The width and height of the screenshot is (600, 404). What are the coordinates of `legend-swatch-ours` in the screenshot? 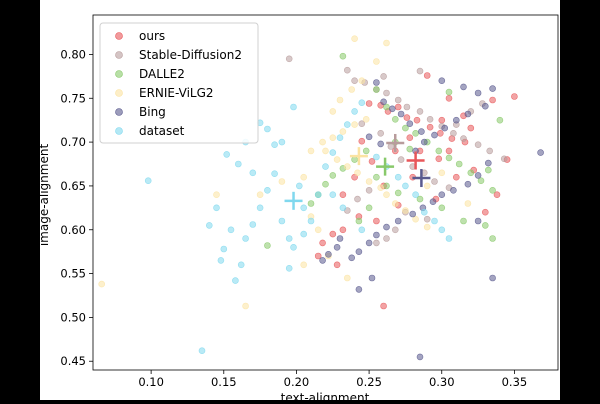 It's located at (119, 36).